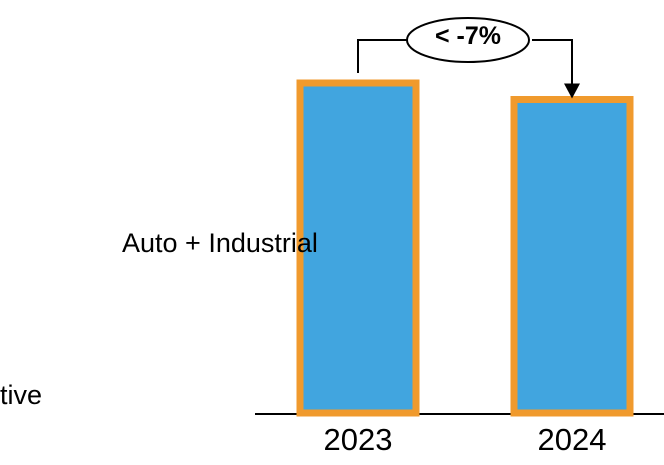 The image size is (664, 465). Describe the element at coordinates (572, 440) in the screenshot. I see `x-tick-label-2024: 2024` at that location.